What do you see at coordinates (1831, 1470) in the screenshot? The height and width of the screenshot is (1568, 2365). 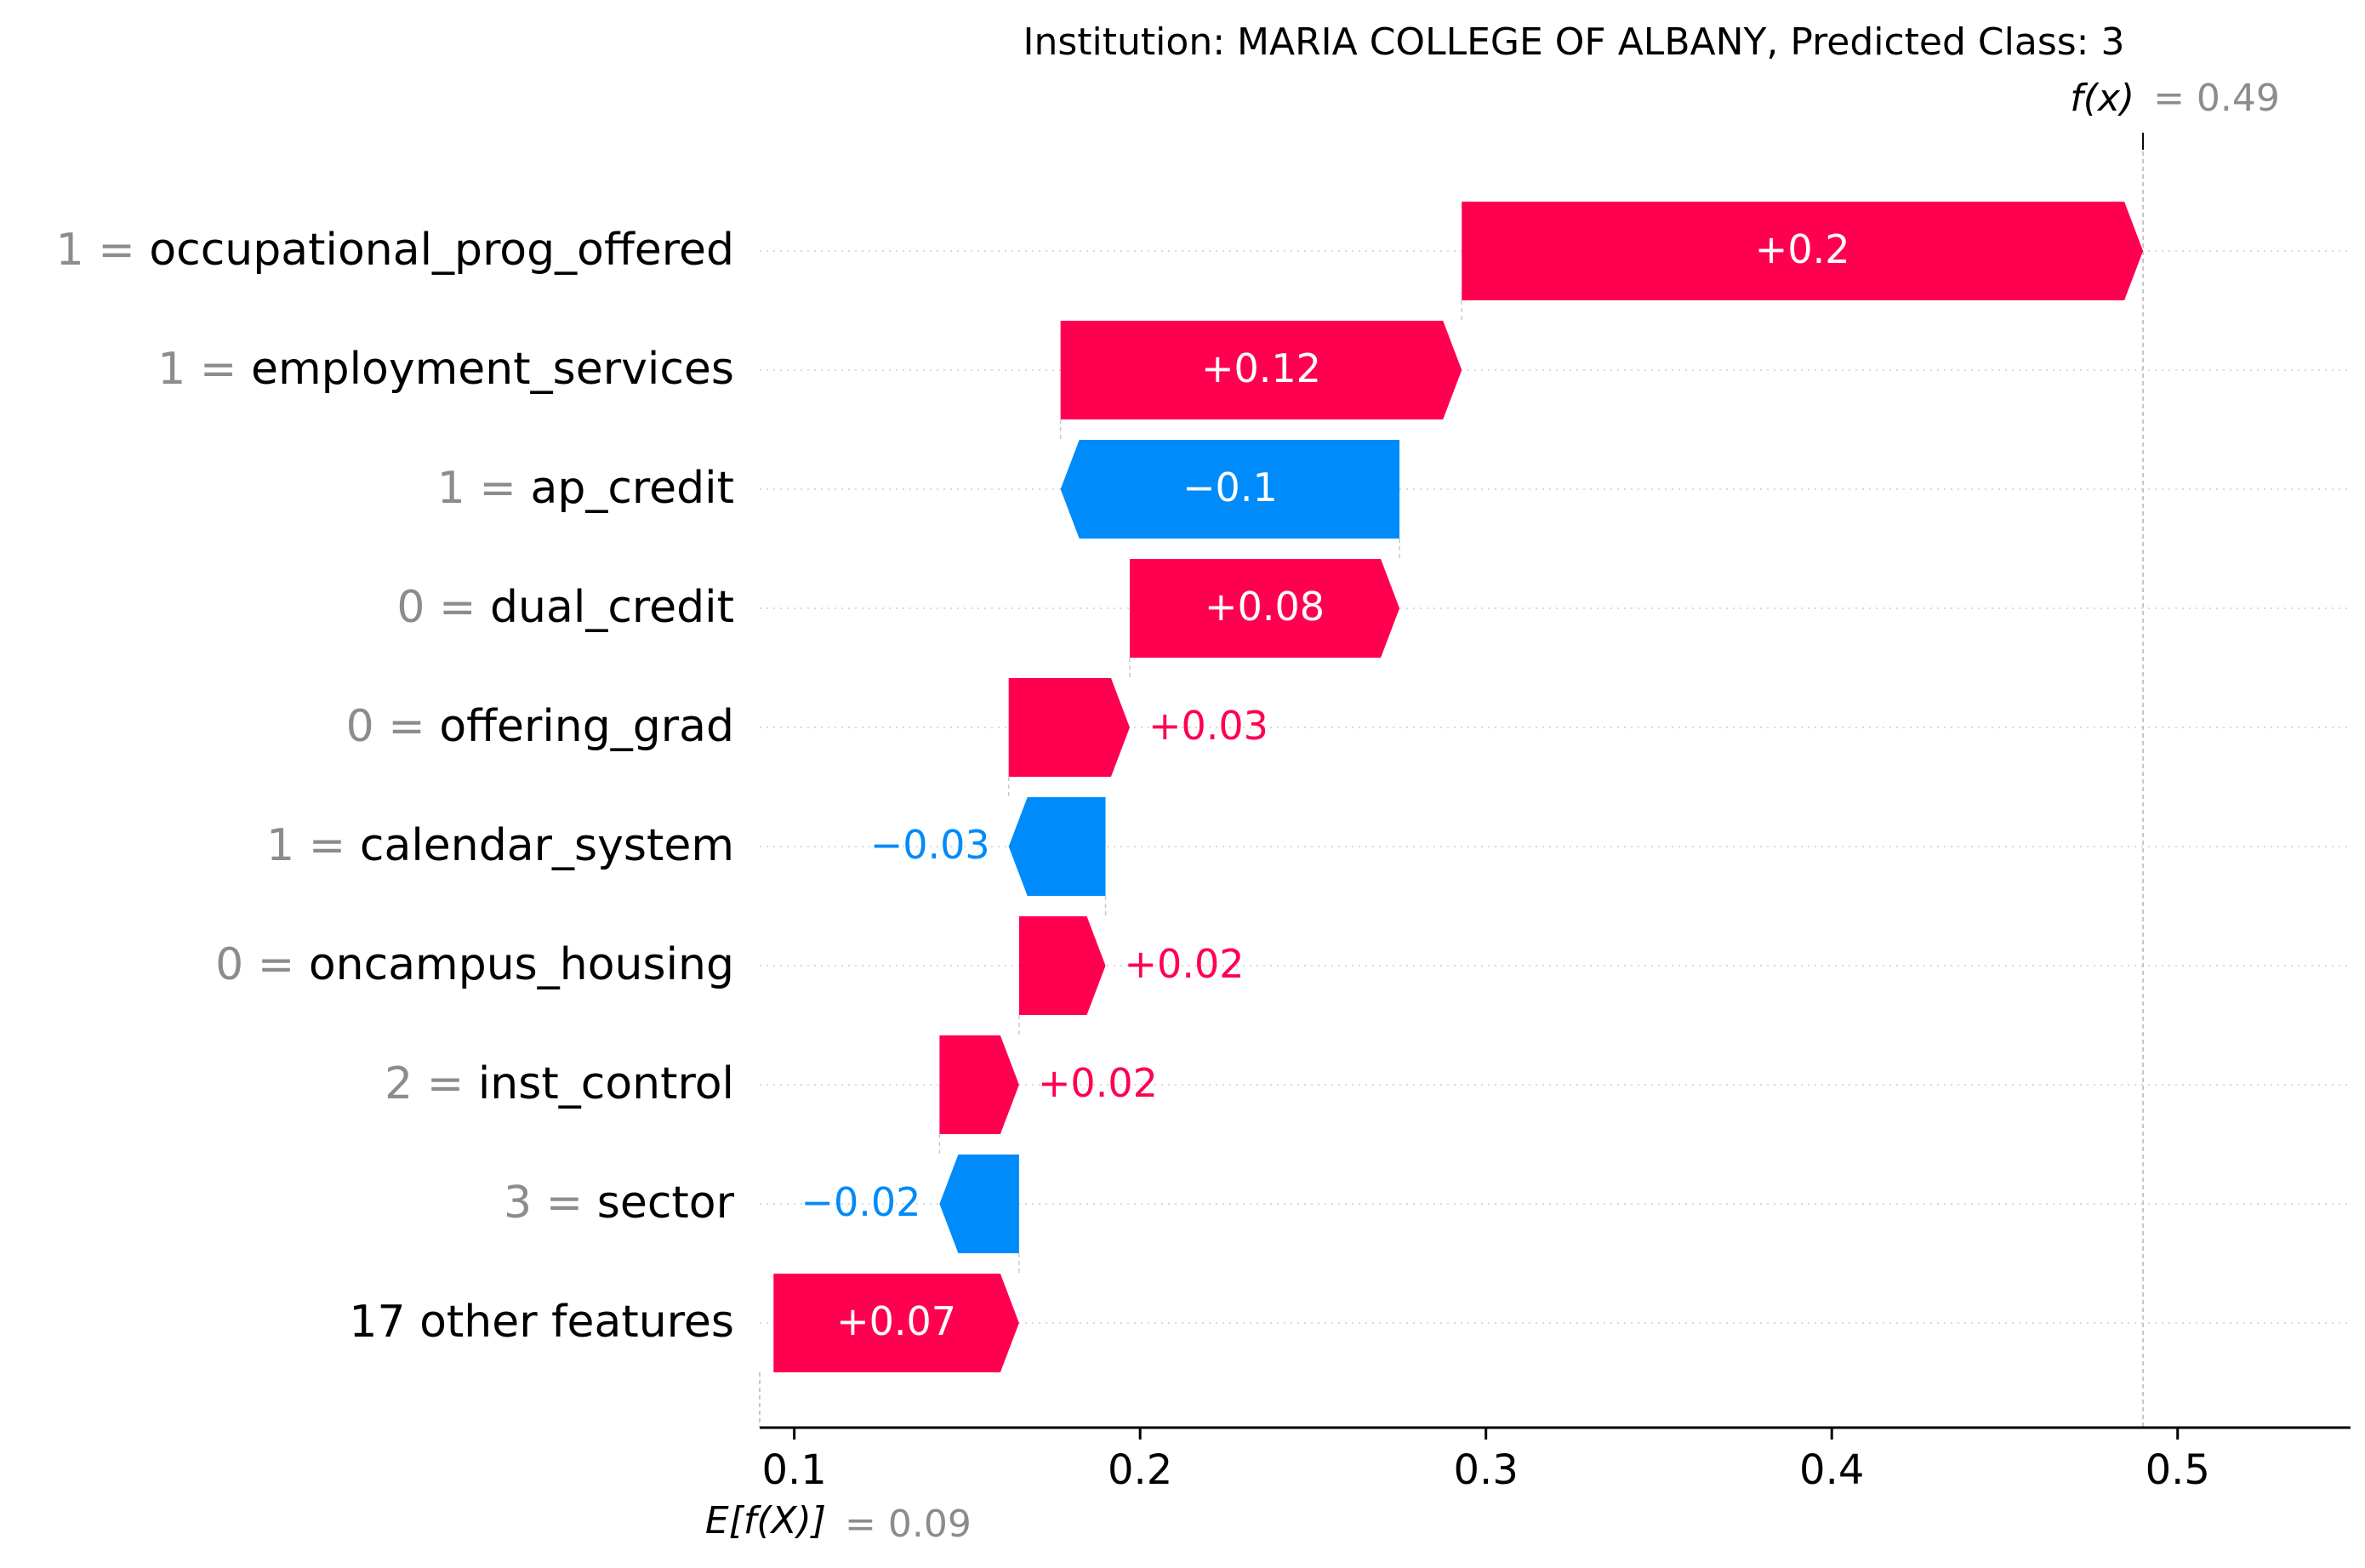 I see `x-tick-label: 0.4` at bounding box center [1831, 1470].